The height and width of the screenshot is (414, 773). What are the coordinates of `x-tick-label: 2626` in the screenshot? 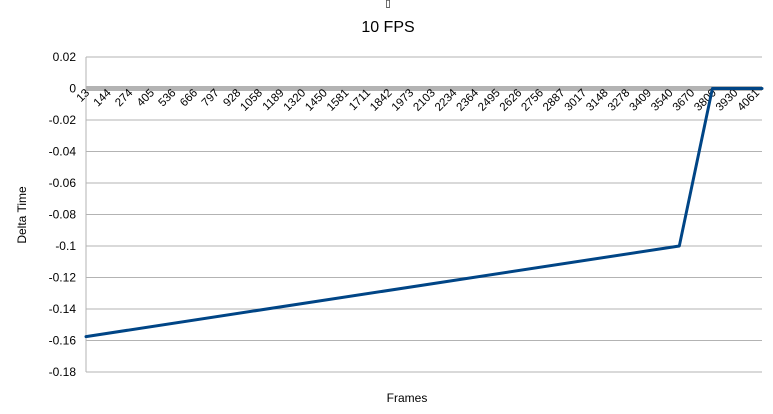 It's located at (511, 100).